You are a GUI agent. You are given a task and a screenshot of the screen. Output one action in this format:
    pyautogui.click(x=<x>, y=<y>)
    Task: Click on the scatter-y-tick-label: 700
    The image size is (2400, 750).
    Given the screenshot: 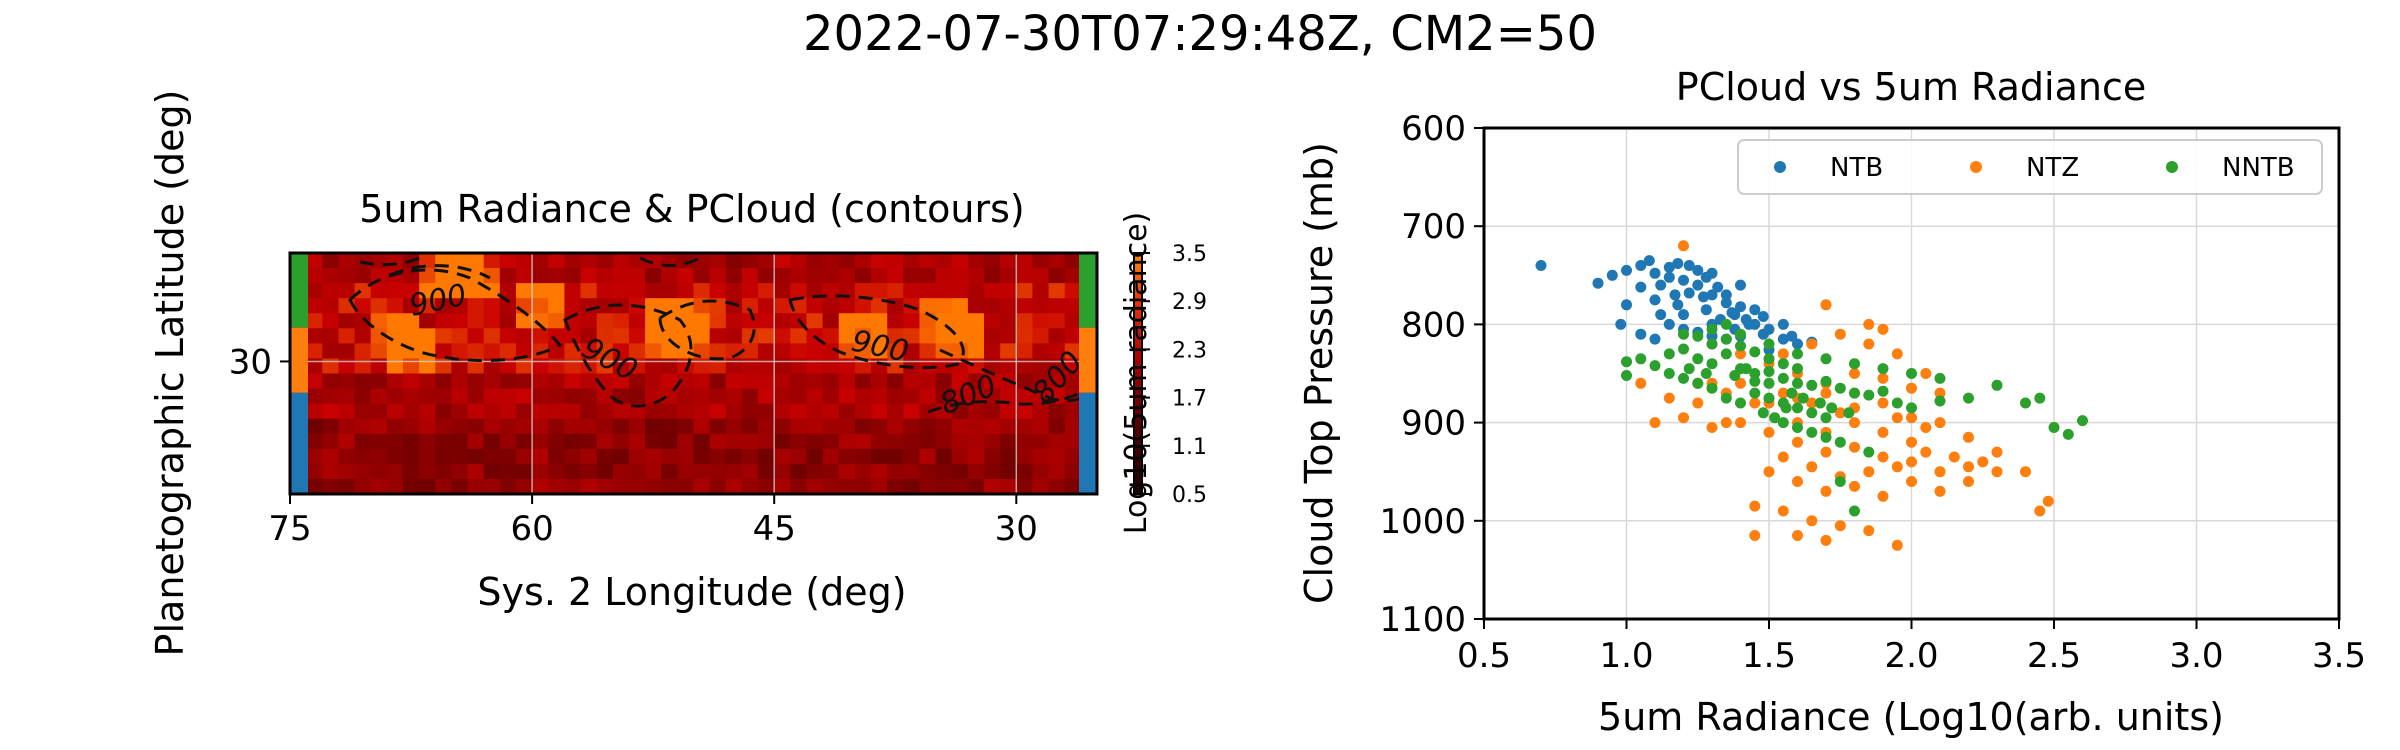 What is the action you would take?
    pyautogui.click(x=1433, y=227)
    